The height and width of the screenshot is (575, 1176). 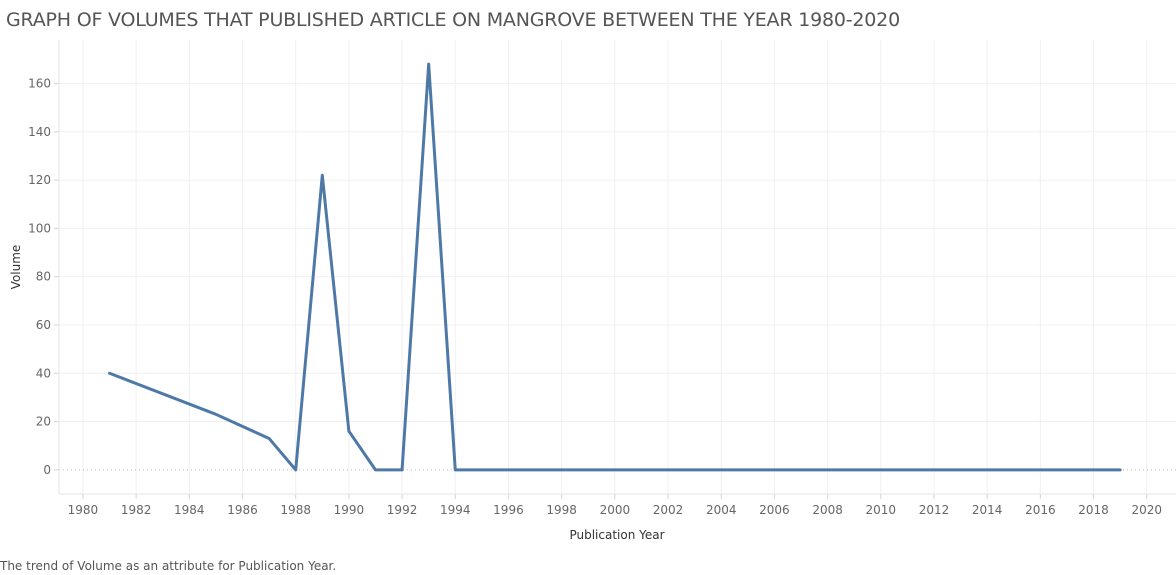 What do you see at coordinates (721, 510) in the screenshot?
I see `x-tick-label: 2004` at bounding box center [721, 510].